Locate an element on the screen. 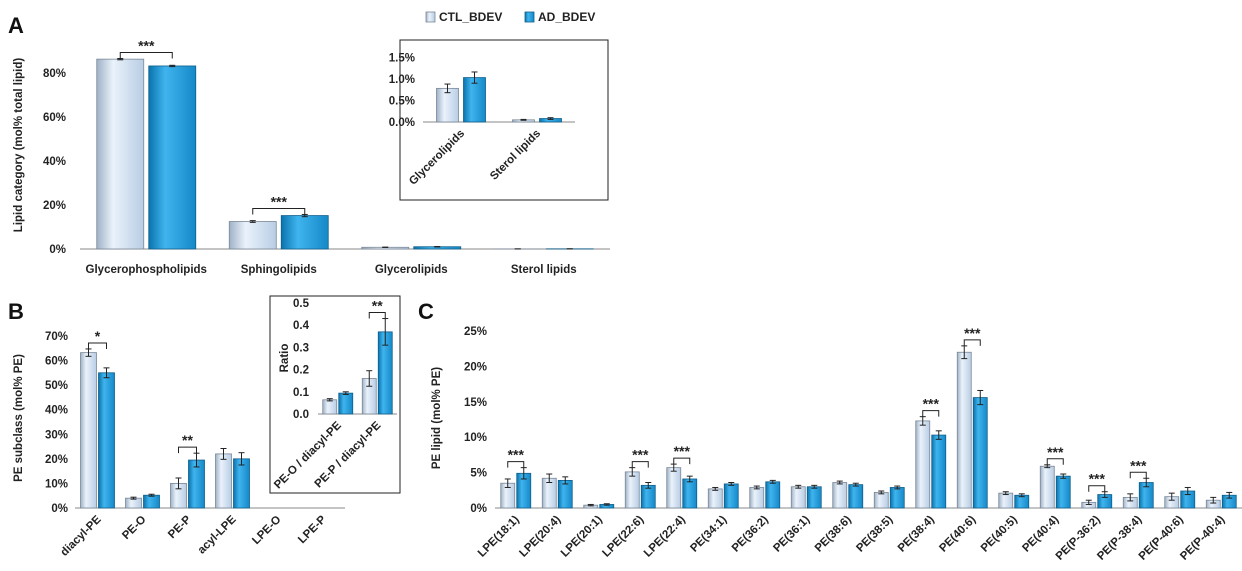 The width and height of the screenshot is (1242, 571). bar-ctl-b-inset is located at coordinates (330, 407).